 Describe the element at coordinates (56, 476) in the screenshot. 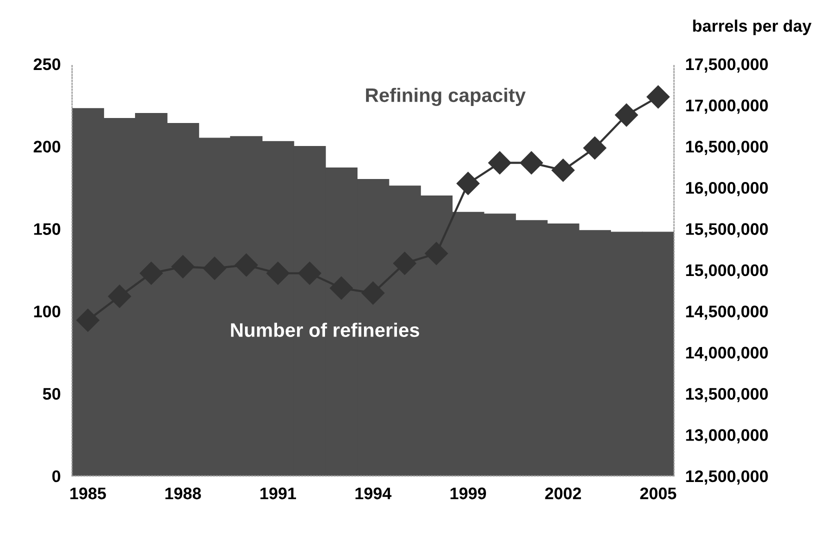

I see `y-tick-label: 0` at that location.